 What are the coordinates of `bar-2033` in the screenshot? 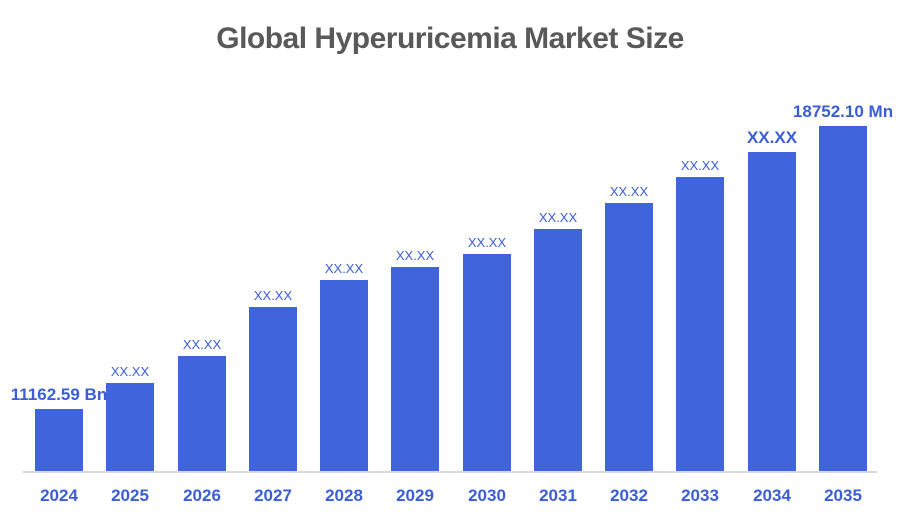 It's located at (700, 324).